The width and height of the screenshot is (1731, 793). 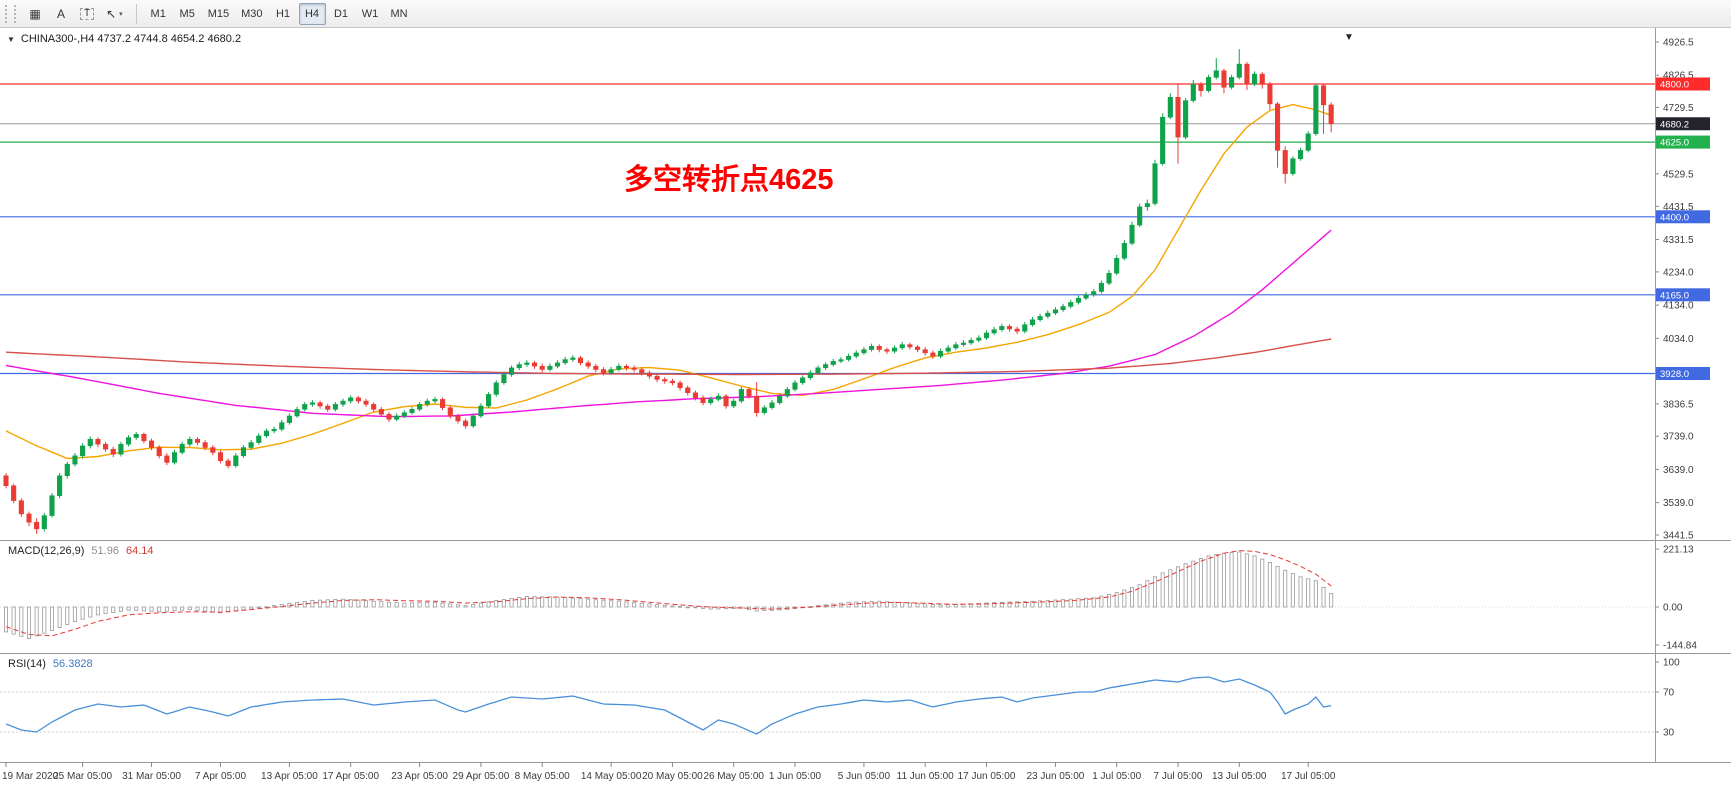 What do you see at coordinates (218, 14) in the screenshot?
I see `timeframe-m15-button: M15` at bounding box center [218, 14].